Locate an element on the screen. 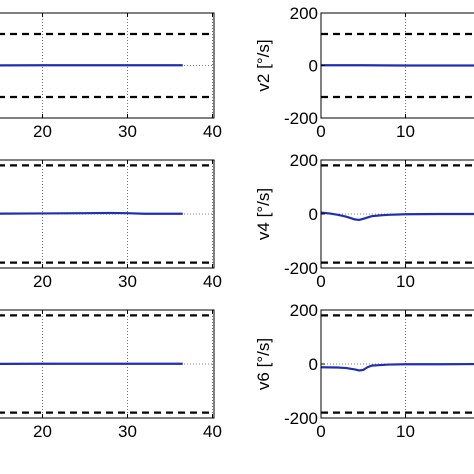 Image resolution: width=474 pixels, height=474 pixels. y-axis-label: v6 [°/s] is located at coordinates (263, 364).